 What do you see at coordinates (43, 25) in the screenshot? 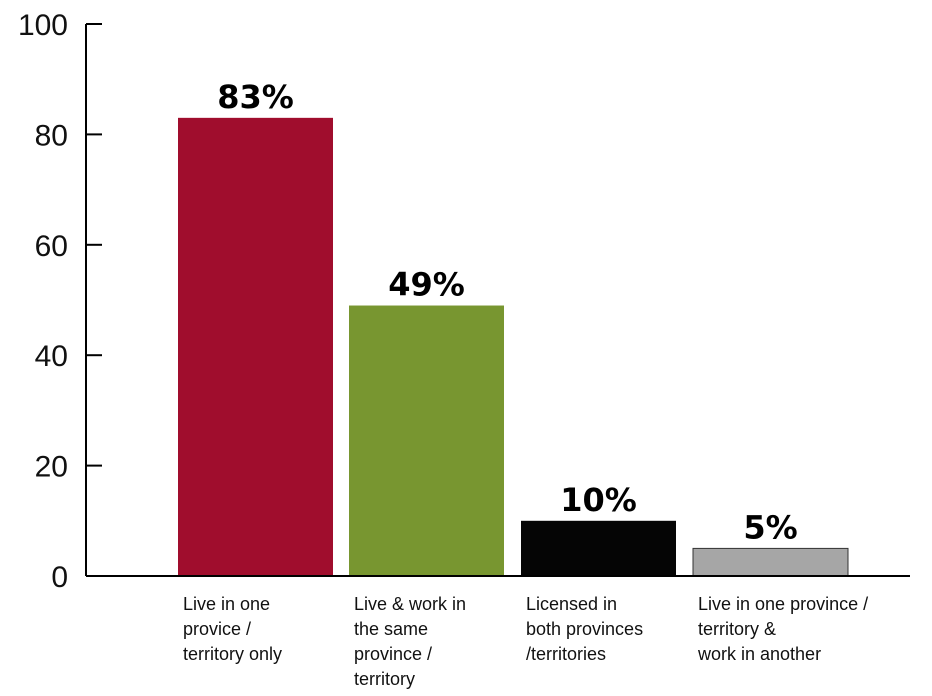
I see `y-tick-label: 100` at bounding box center [43, 25].